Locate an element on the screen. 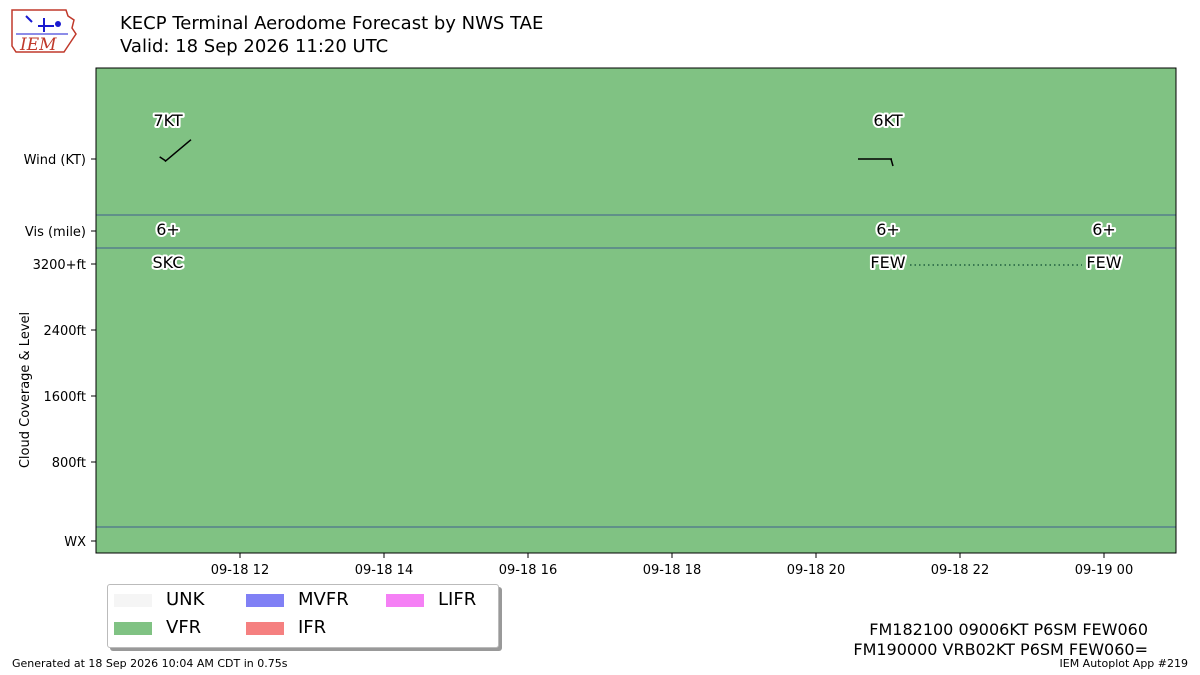  wind-speed-label: 6KT is located at coordinates (887, 120).